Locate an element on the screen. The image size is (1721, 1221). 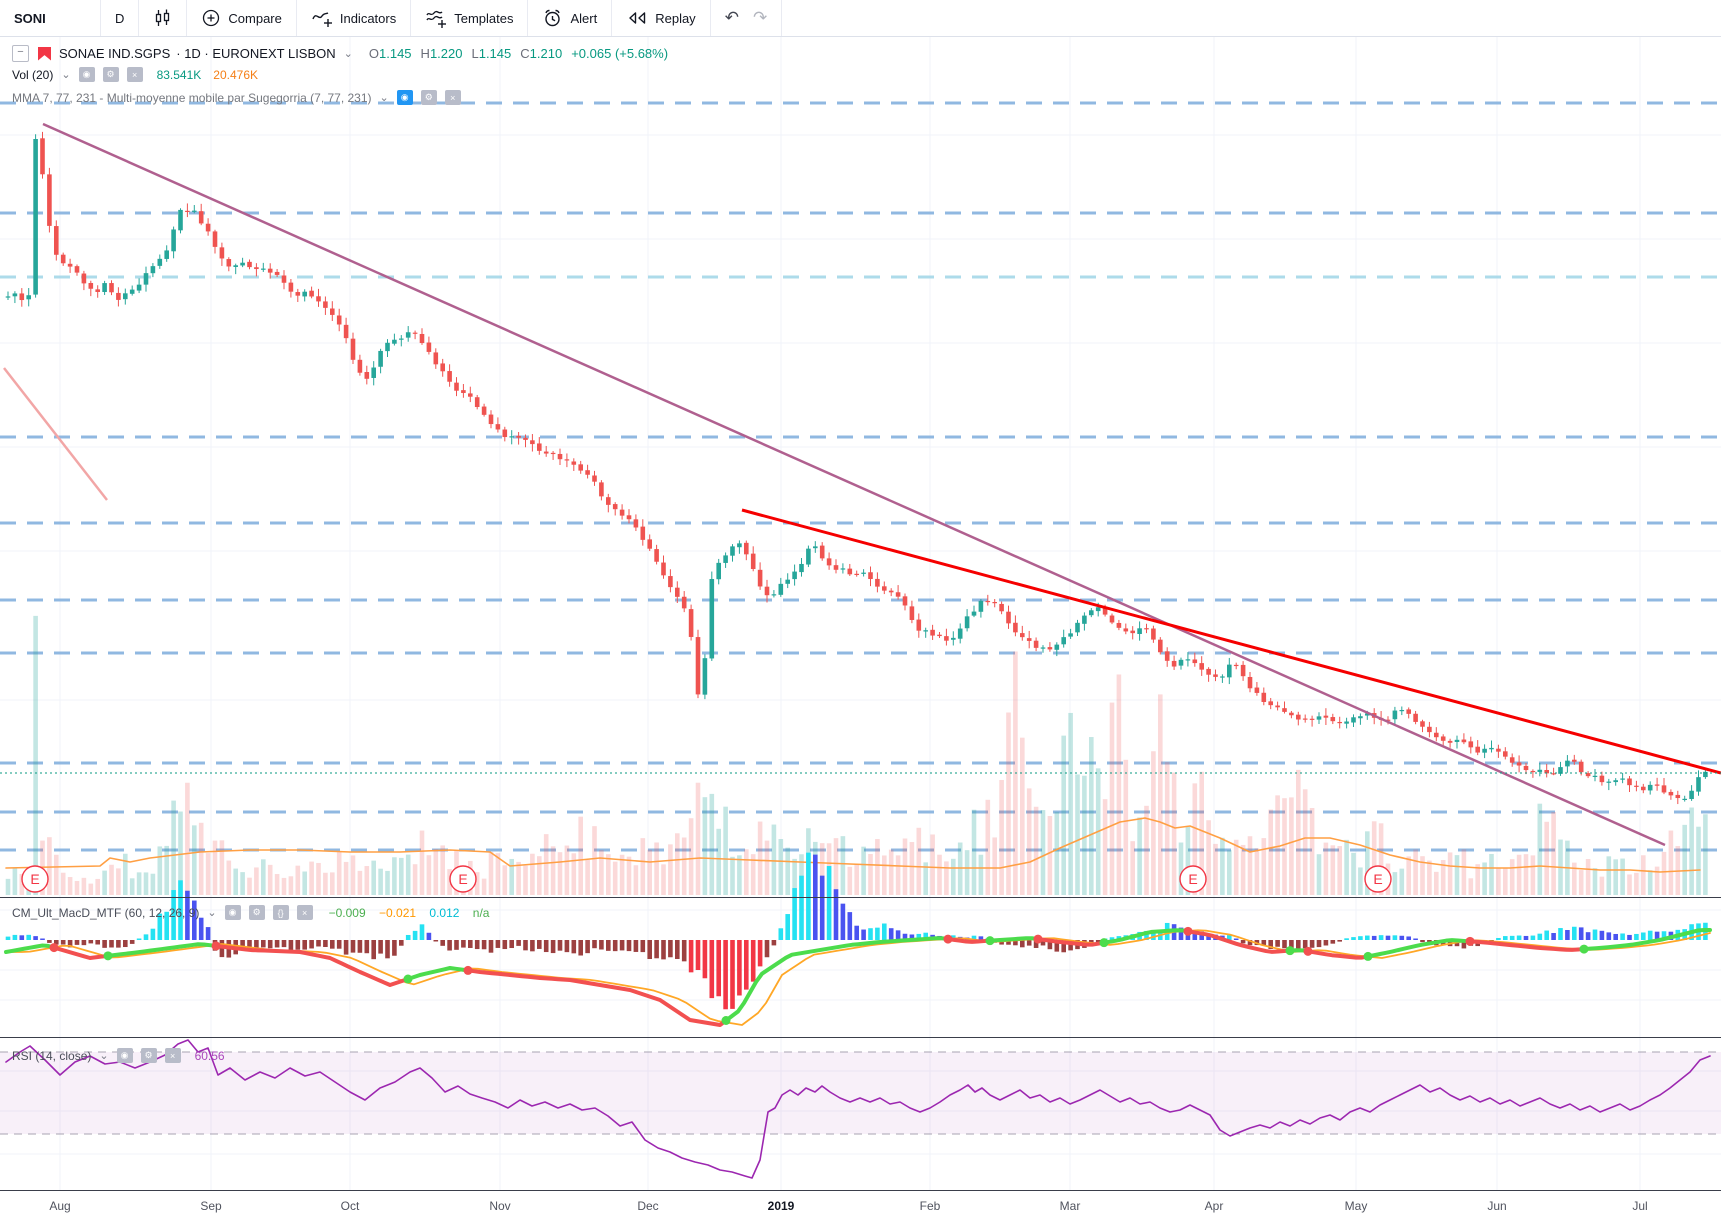
rsi-value: 60.56 is located at coordinates (209, 1055).